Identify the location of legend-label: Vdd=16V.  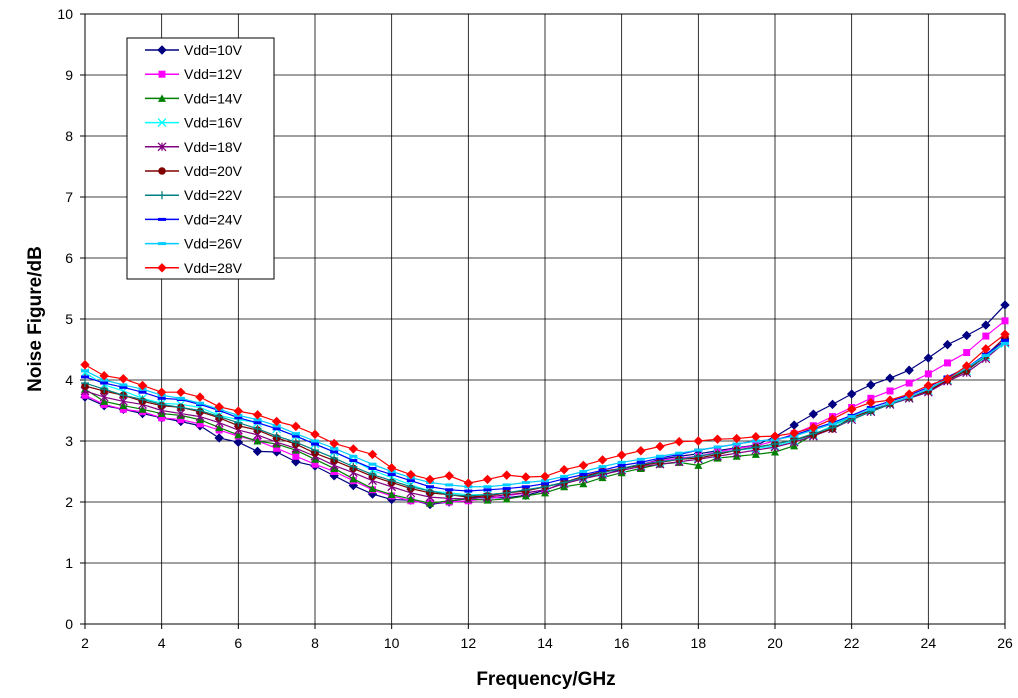
(213, 123).